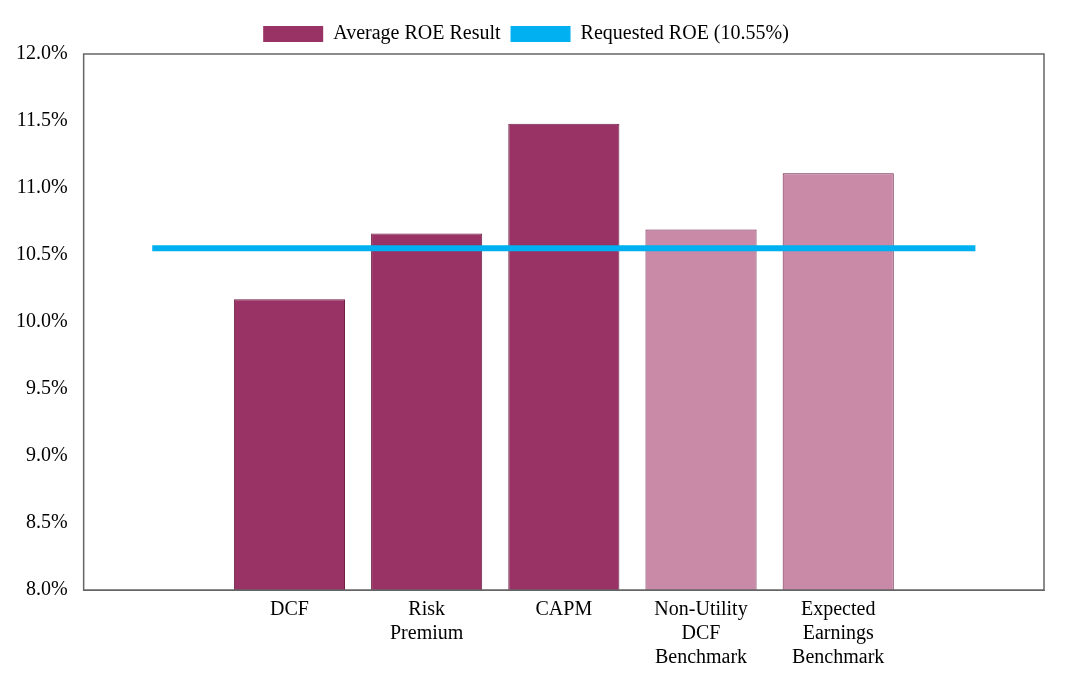 The height and width of the screenshot is (692, 1071). I want to click on x-tick-label: DCF, so click(289, 608).